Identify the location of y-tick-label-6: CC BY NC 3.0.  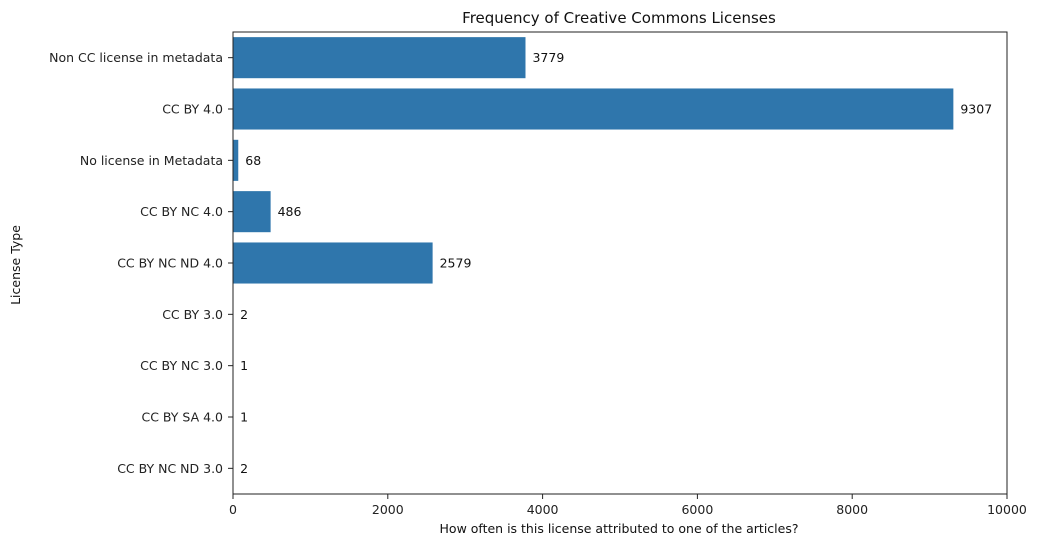
(181, 365).